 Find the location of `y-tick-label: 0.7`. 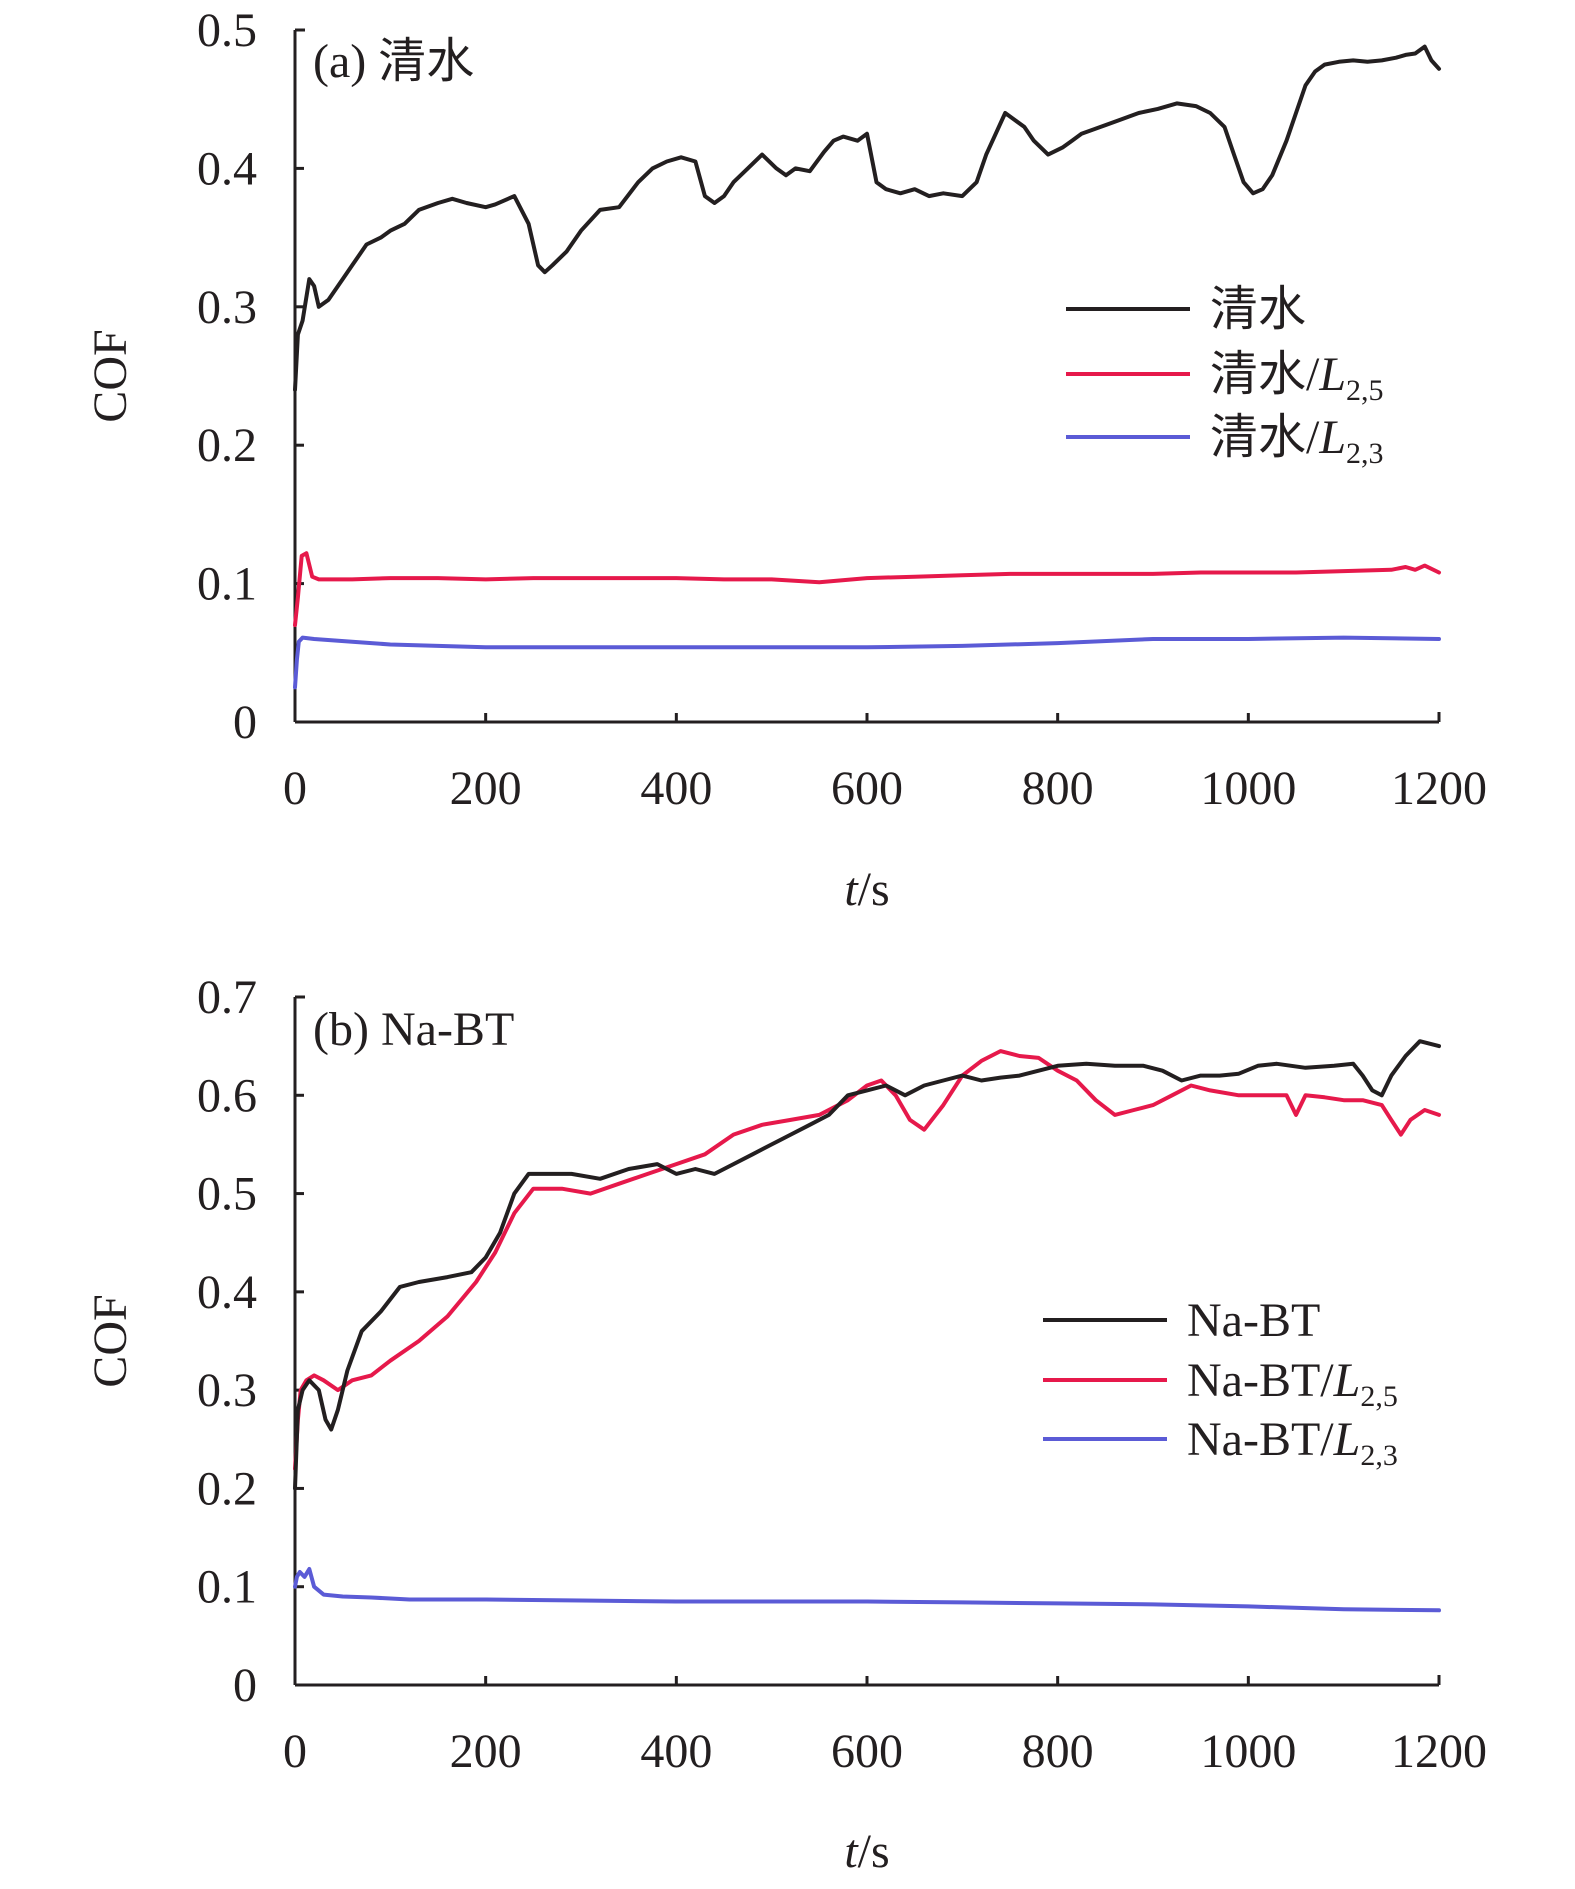

y-tick-label: 0.7 is located at coordinates (227, 997).